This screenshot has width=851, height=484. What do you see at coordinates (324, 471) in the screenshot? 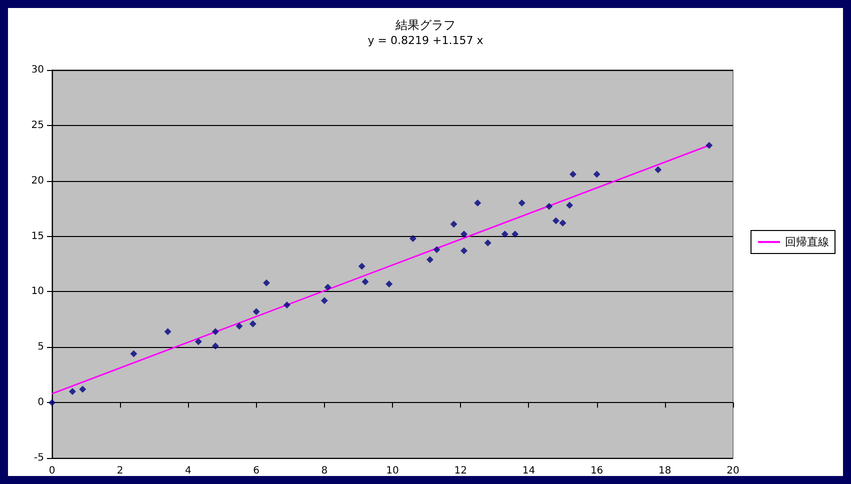
I see `x-tick-label: 8` at bounding box center [324, 471].